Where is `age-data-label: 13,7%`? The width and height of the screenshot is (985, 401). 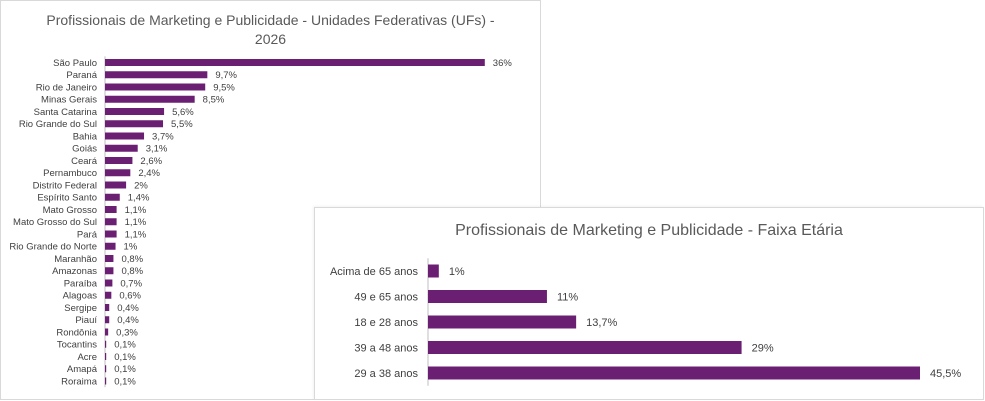
age-data-label: 13,7% is located at coordinates (601, 323).